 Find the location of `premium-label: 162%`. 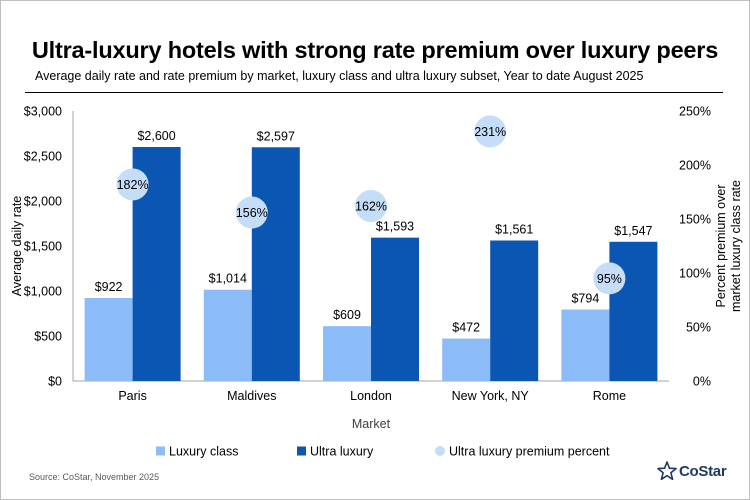

premium-label: 162% is located at coordinates (371, 207).